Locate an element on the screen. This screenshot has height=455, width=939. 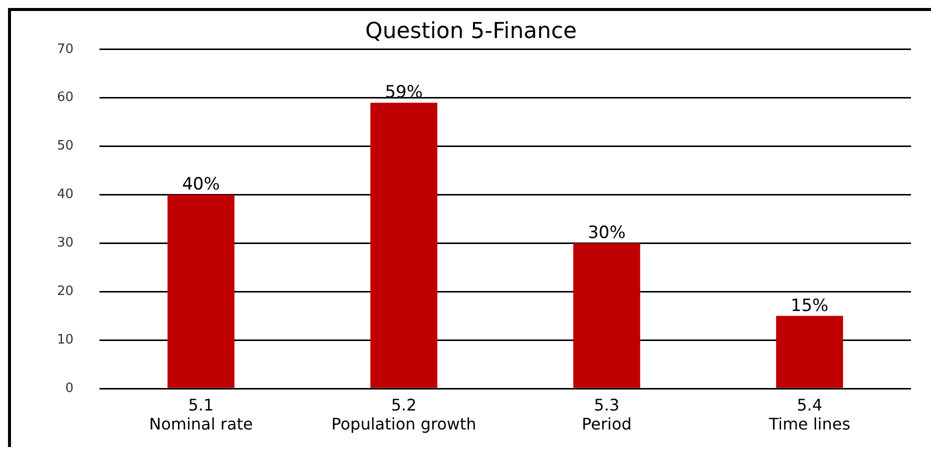
chart-title: Question 5-Finance is located at coordinates (471, 31).